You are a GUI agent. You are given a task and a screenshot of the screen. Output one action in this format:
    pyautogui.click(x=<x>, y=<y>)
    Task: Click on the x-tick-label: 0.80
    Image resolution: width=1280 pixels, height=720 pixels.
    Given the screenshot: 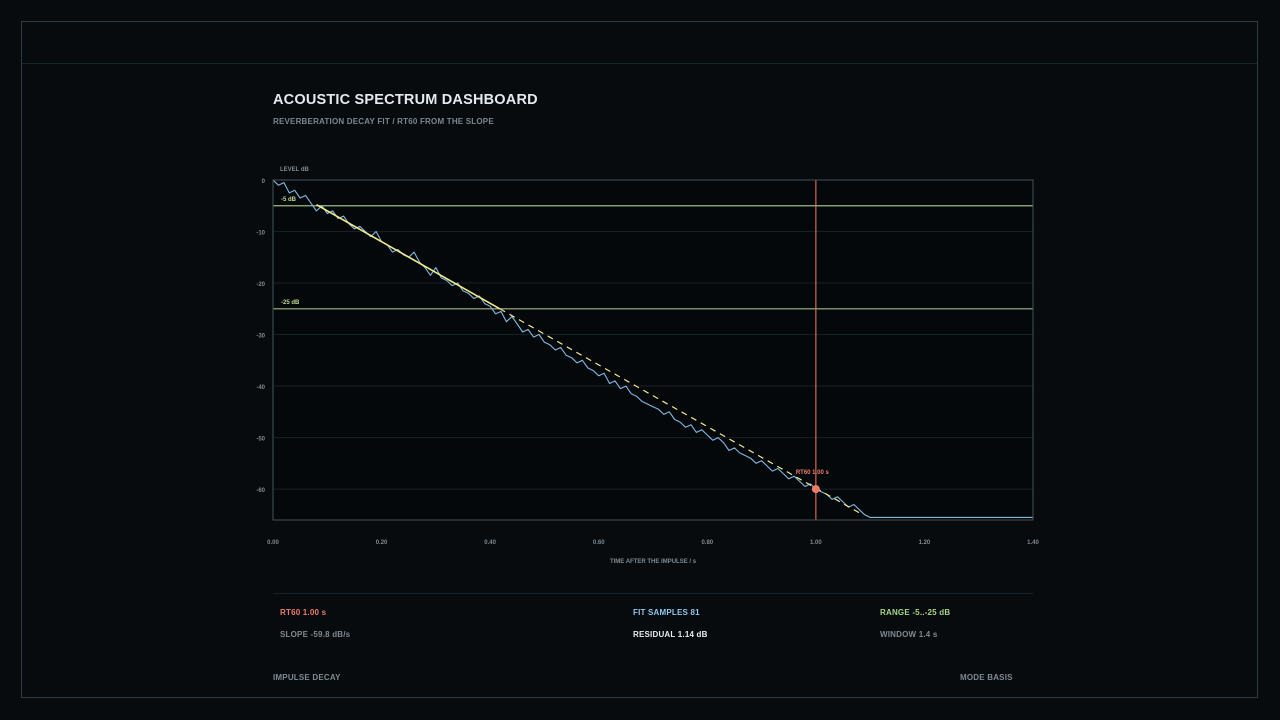 What is the action you would take?
    pyautogui.click(x=707, y=543)
    